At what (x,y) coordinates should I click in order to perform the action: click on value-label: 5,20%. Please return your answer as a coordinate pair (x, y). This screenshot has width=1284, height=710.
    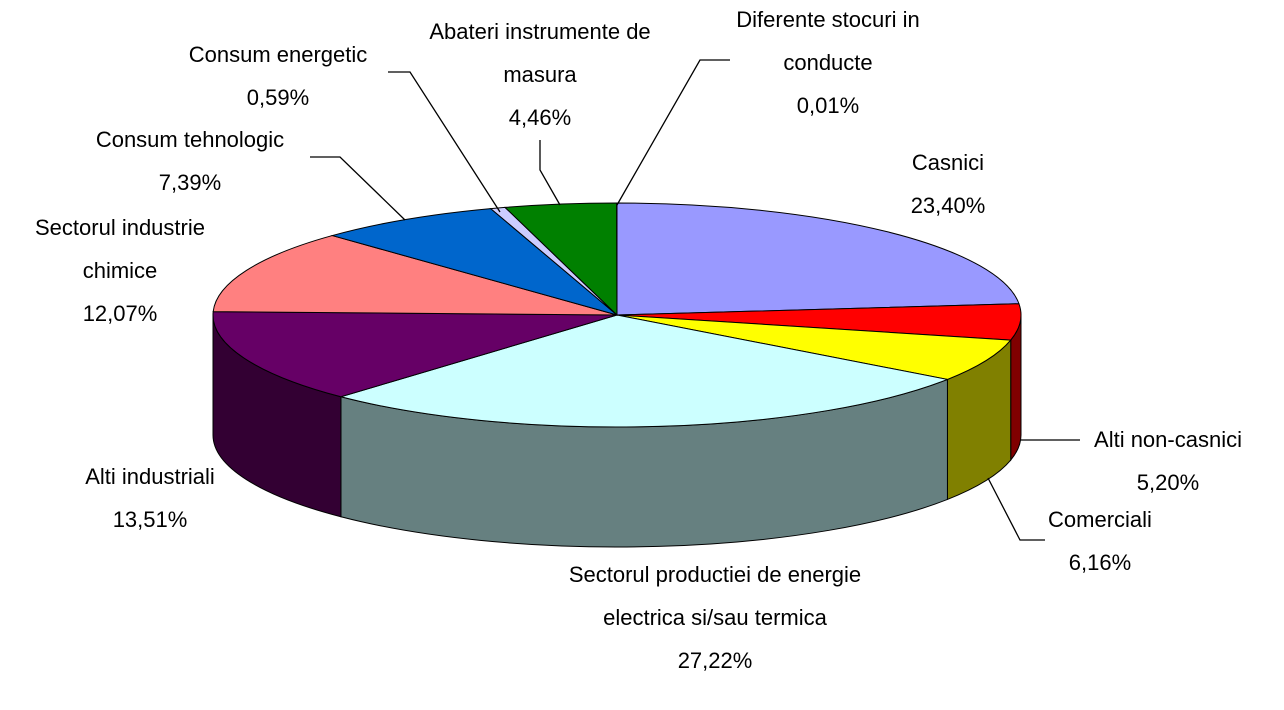
    Looking at the image, I should click on (1168, 482).